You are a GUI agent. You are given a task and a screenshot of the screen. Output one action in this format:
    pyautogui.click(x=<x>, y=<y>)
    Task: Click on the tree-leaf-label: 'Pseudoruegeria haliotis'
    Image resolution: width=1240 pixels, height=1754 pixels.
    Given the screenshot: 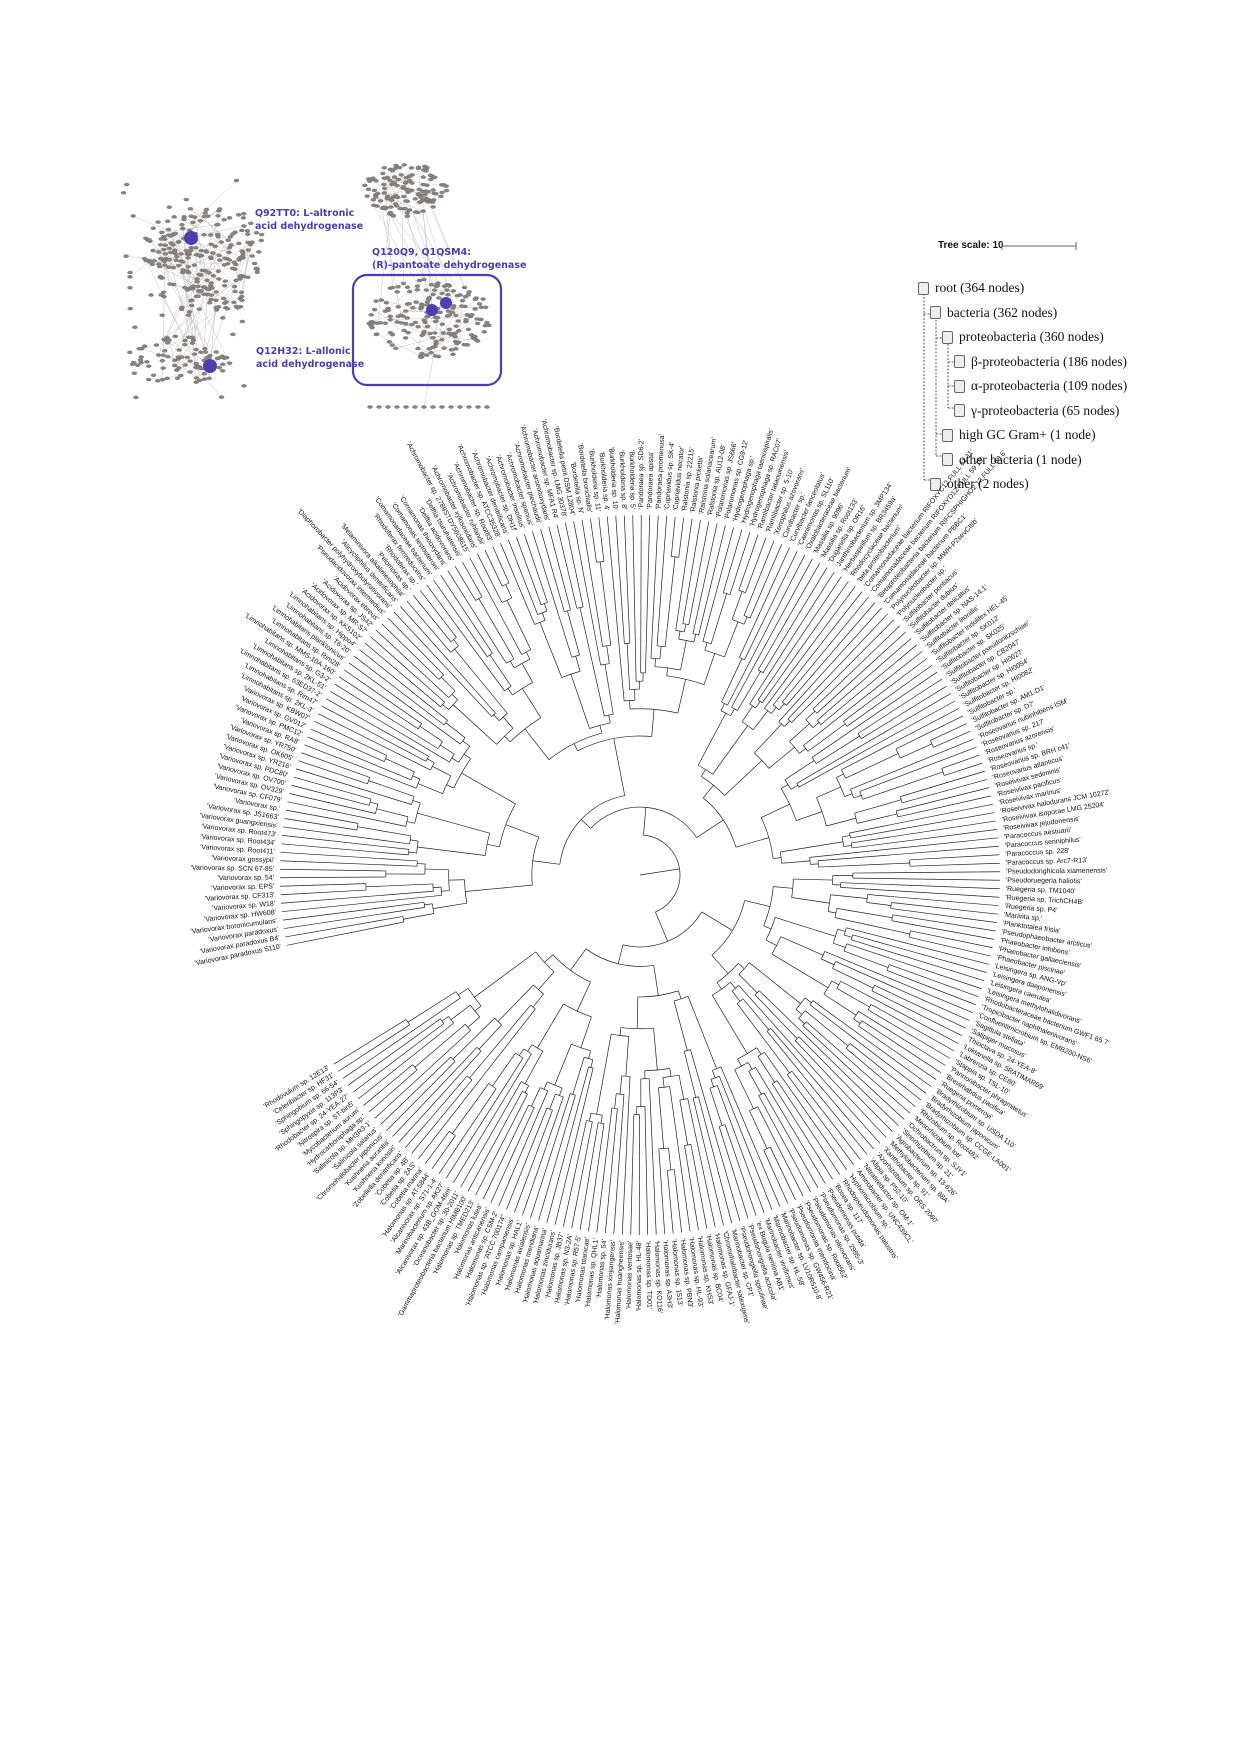 What is the action you would take?
    pyautogui.click(x=1044, y=881)
    